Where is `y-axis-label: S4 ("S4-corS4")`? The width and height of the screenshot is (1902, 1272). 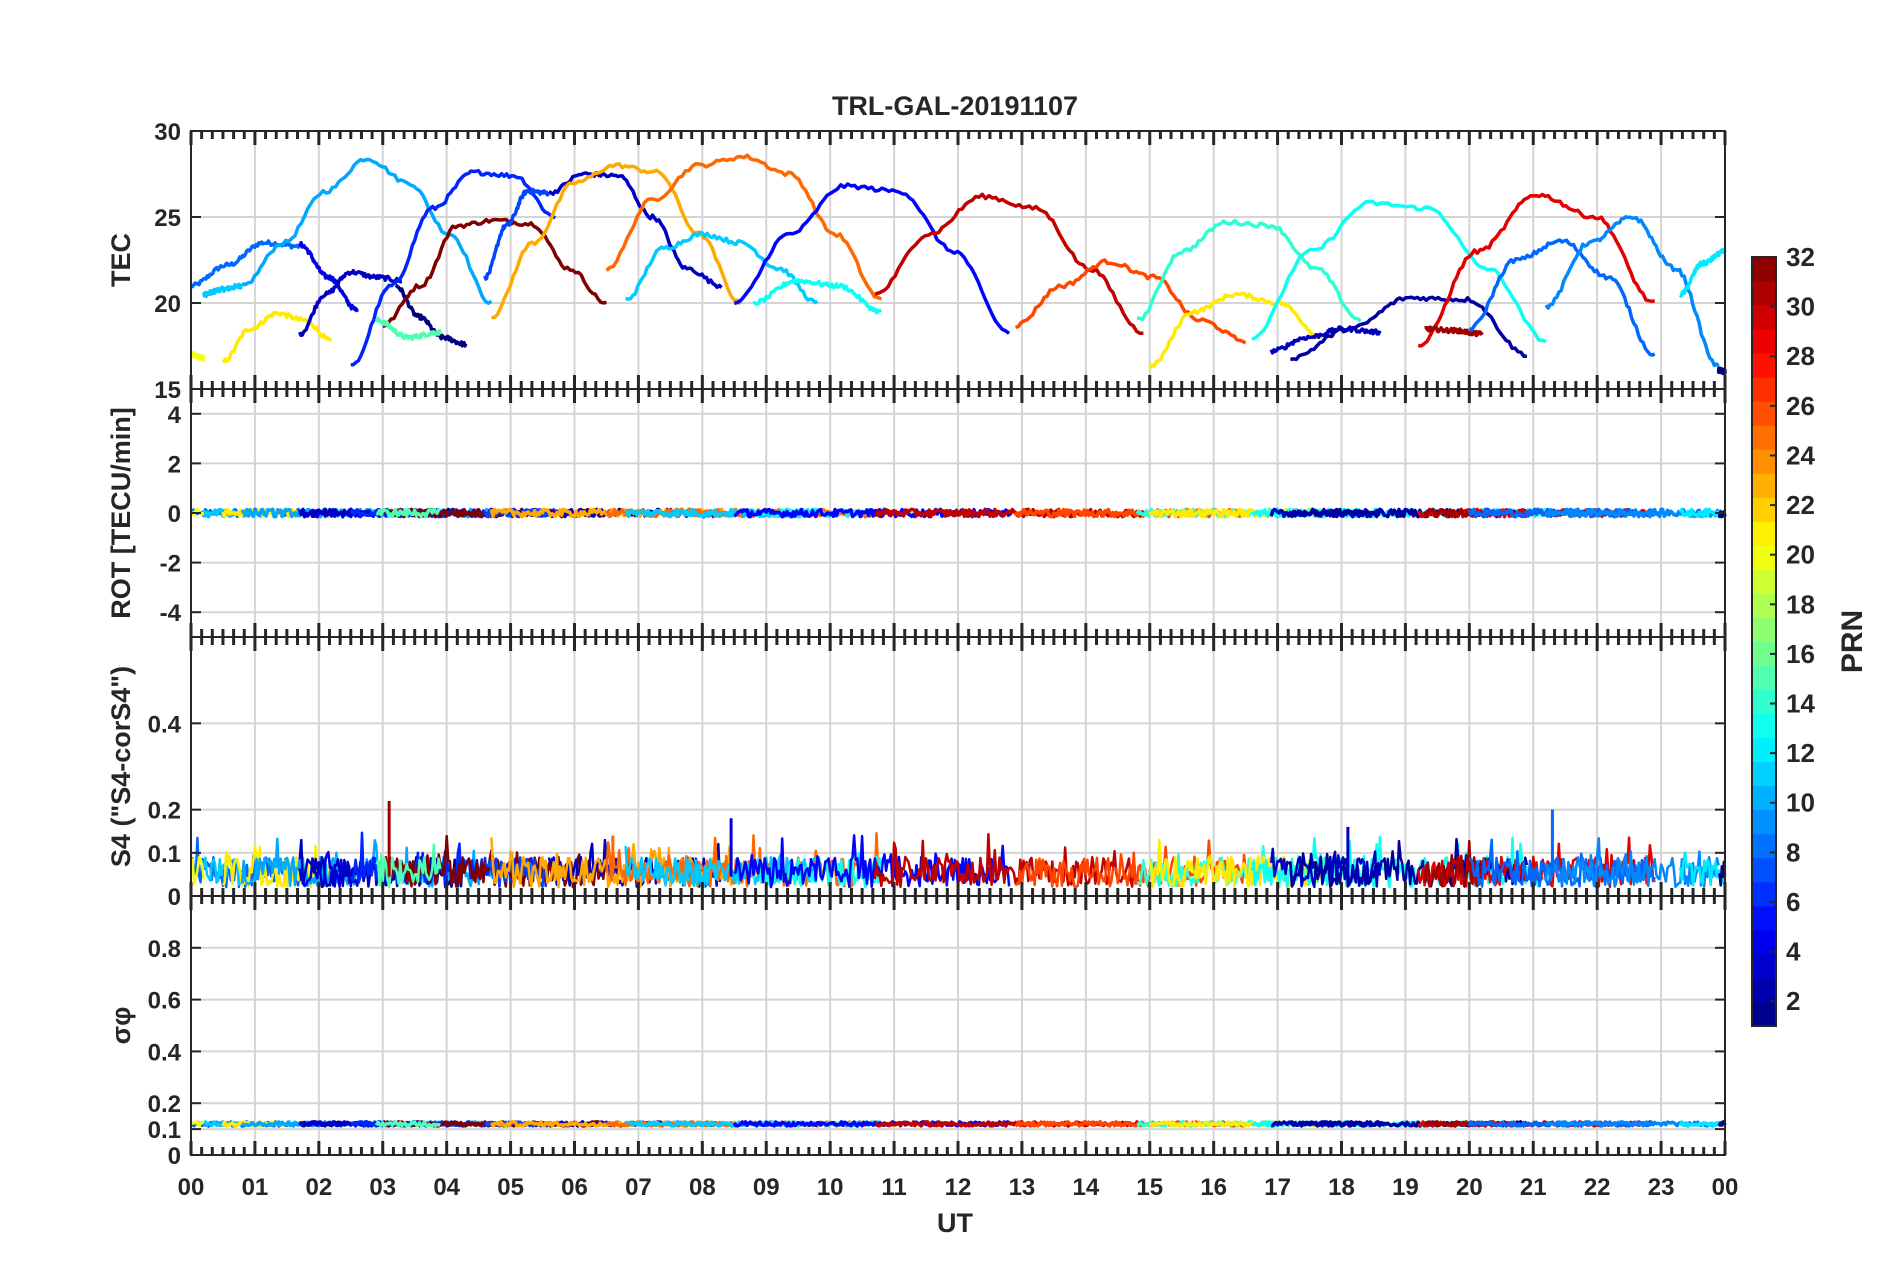 y-axis-label: S4 ("S4-corS4") is located at coordinates (121, 766).